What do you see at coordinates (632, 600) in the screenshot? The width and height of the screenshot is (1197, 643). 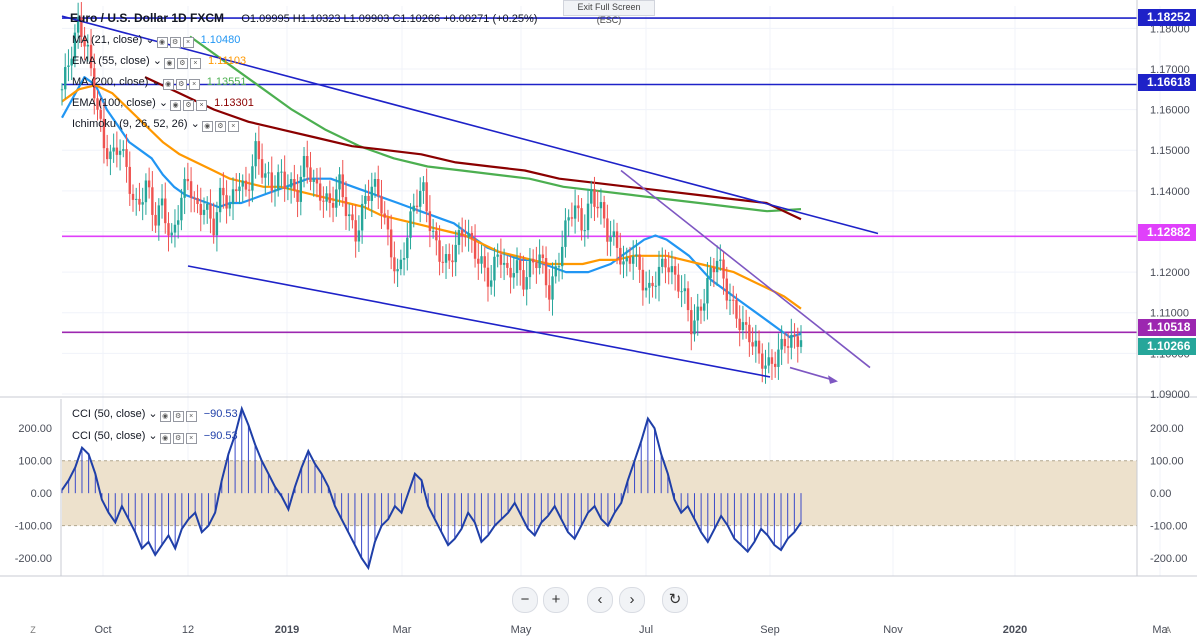 I see `scroll-right-button: ›` at bounding box center [632, 600].